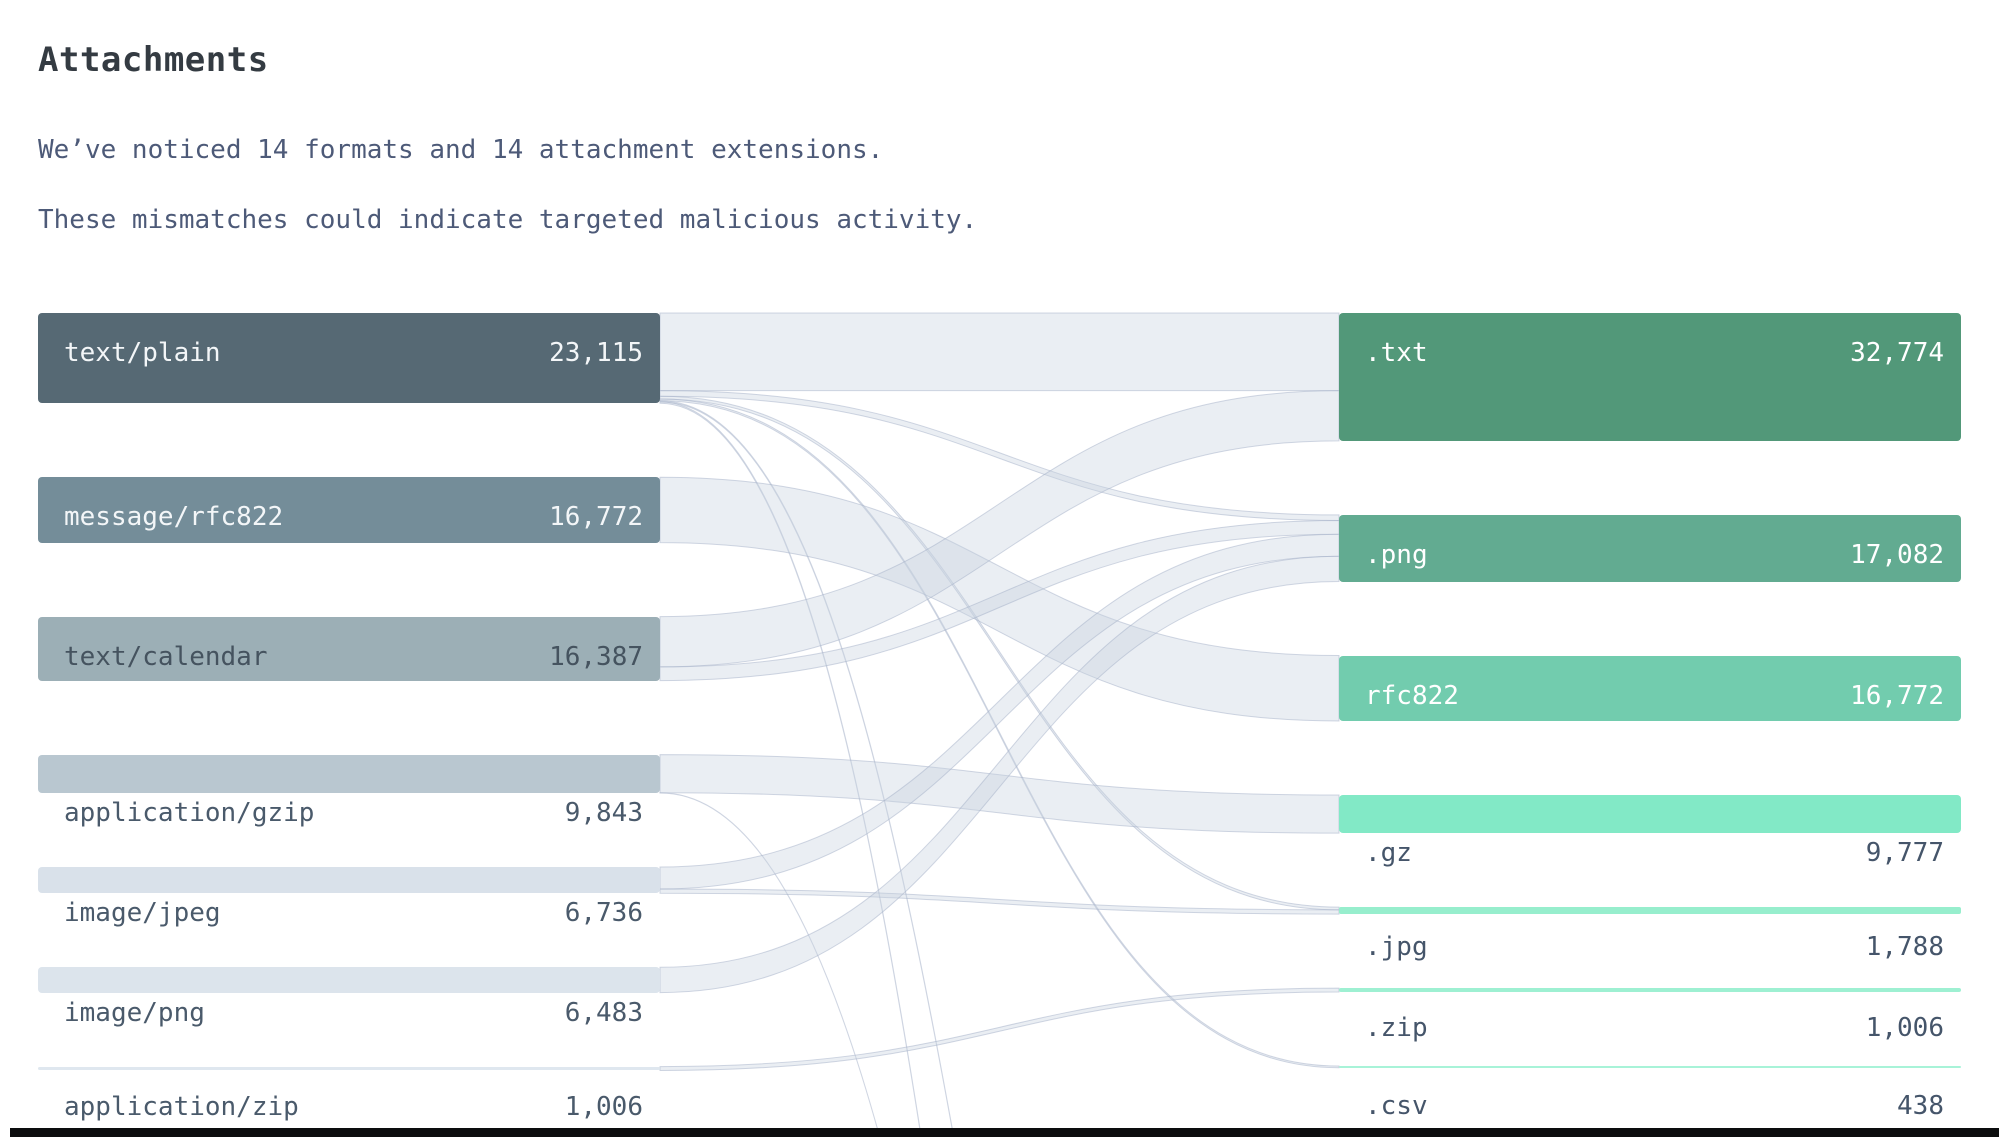 This screenshot has width=1999, height=1137. Describe the element at coordinates (1004, 1132) in the screenshot. I see `bottom-edge-bar` at that location.